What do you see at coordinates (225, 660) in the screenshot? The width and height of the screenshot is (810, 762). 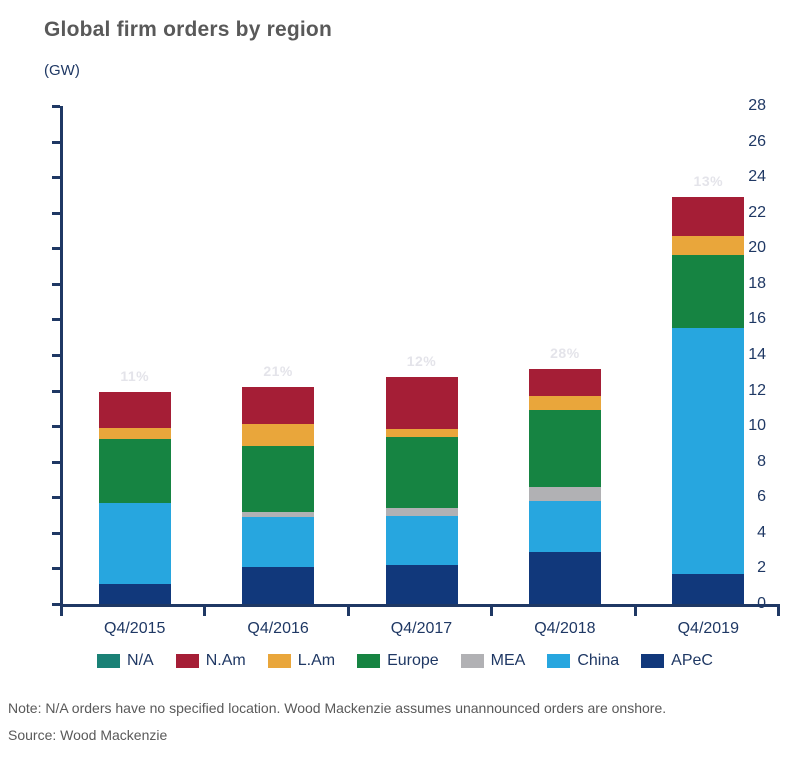 I see `legend-label: N.Am` at bounding box center [225, 660].